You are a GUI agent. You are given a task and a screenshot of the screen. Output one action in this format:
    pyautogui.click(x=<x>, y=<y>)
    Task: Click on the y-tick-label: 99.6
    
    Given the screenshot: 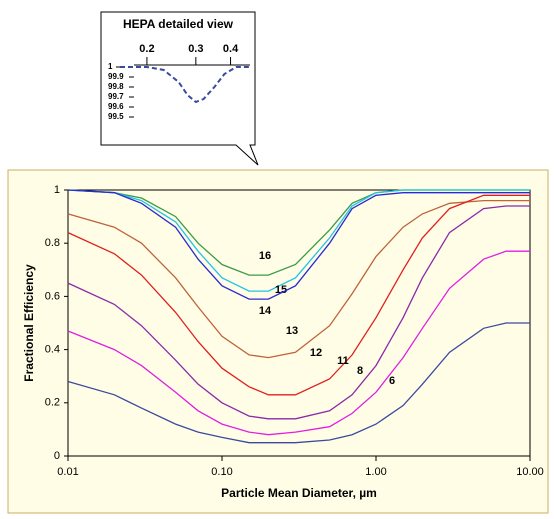 What is the action you would take?
    pyautogui.click(x=116, y=106)
    